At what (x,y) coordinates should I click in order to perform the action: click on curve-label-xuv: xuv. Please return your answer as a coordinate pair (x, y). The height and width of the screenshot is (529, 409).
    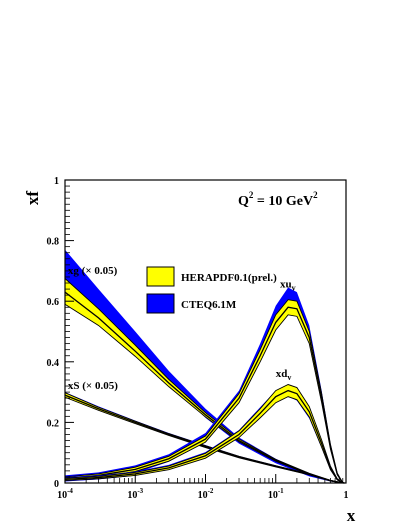
    Looking at the image, I should click on (288, 286).